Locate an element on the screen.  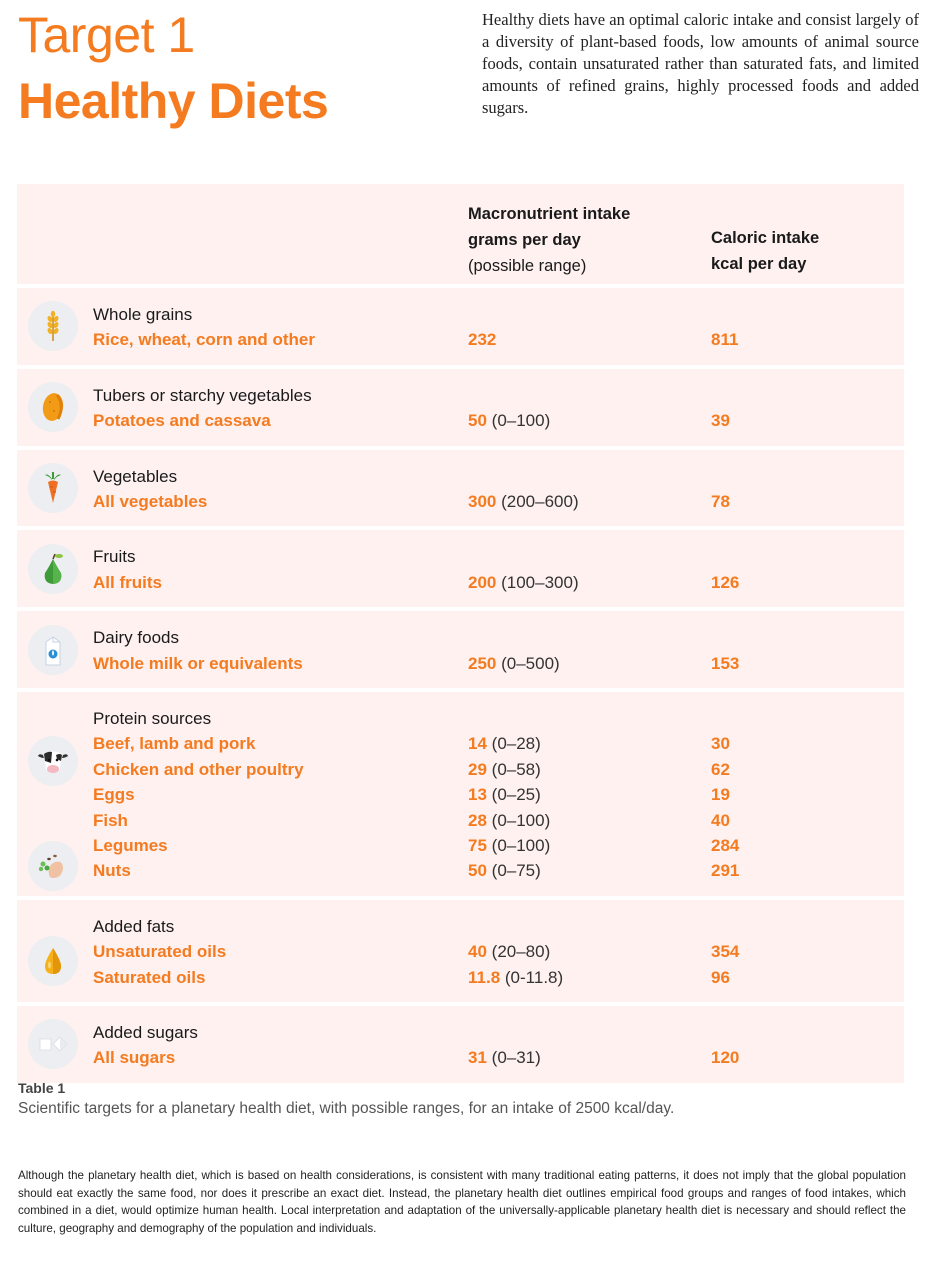
macronutrient-cell: 29 (0–58) is located at coordinates (504, 769).